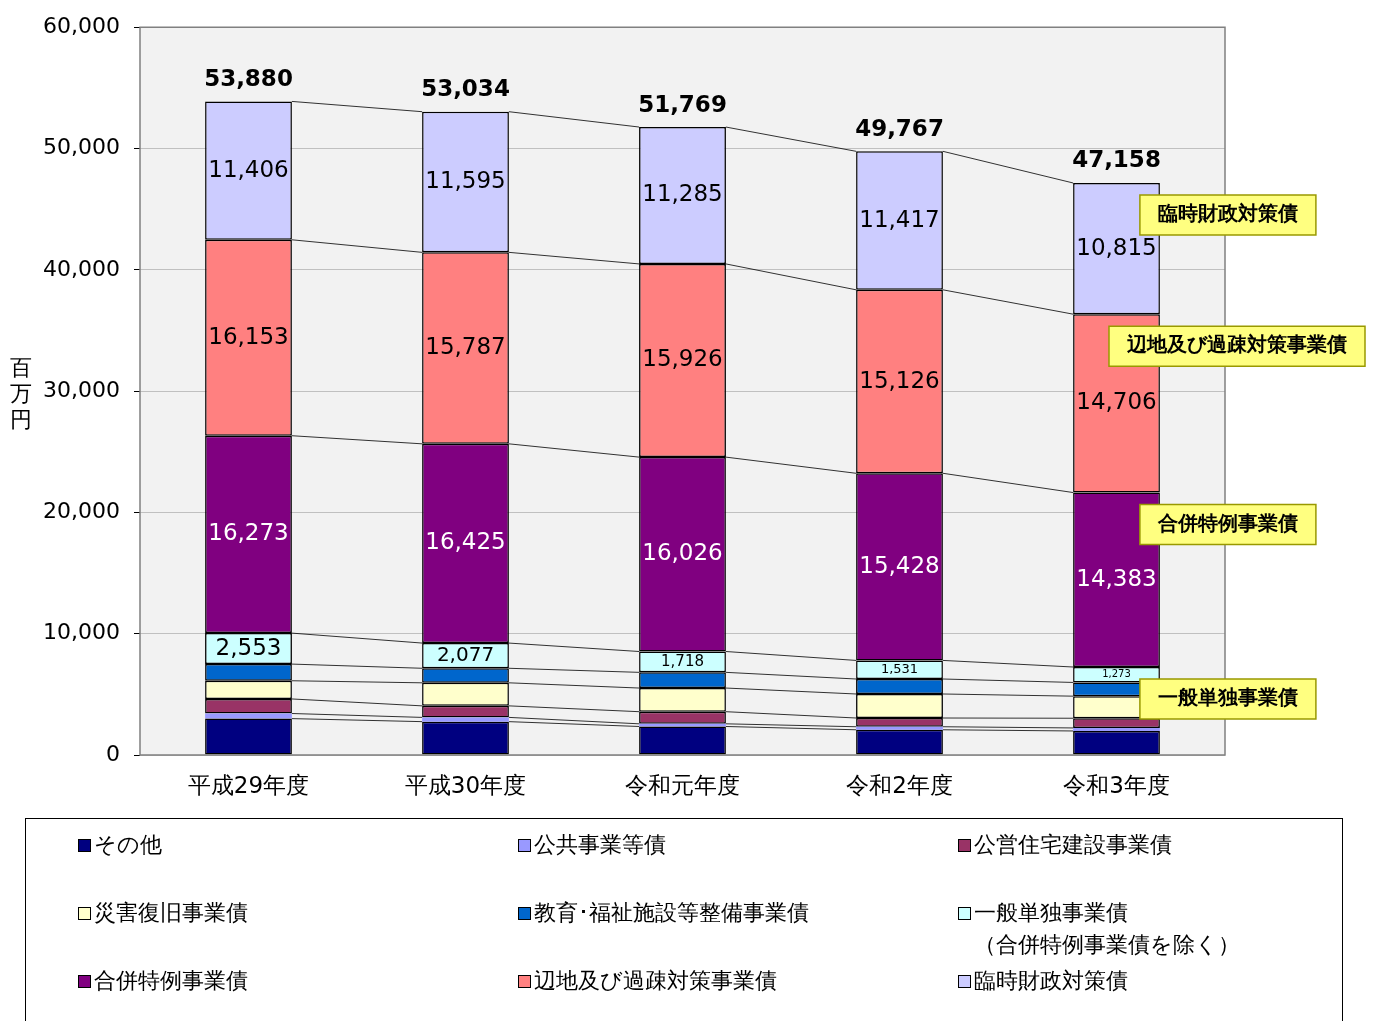 The width and height of the screenshot is (1375, 1021). Describe the element at coordinates (465, 179) in the screenshot. I see `data-label: 11,595` at that location.